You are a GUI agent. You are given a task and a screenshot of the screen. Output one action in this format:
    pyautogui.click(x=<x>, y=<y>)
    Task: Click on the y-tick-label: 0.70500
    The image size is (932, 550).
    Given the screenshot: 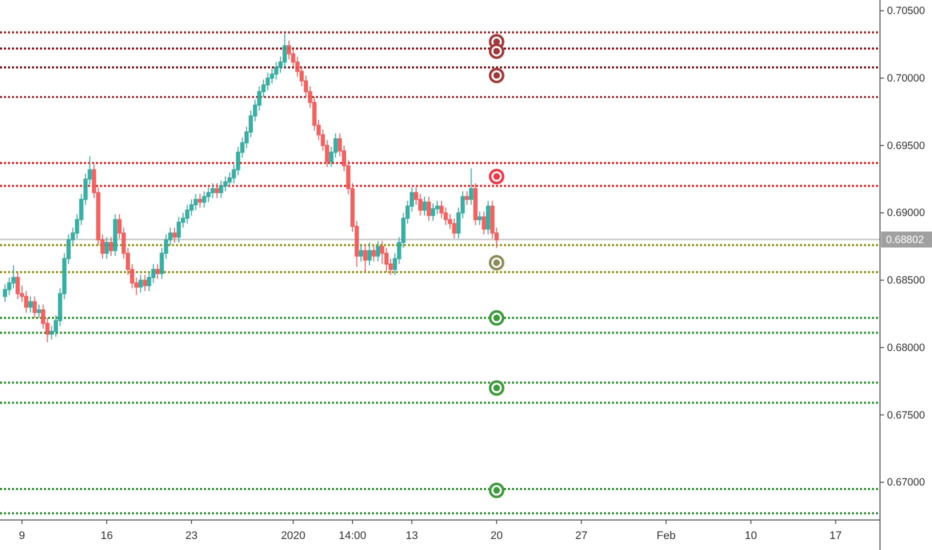 What is the action you would take?
    pyautogui.click(x=906, y=11)
    